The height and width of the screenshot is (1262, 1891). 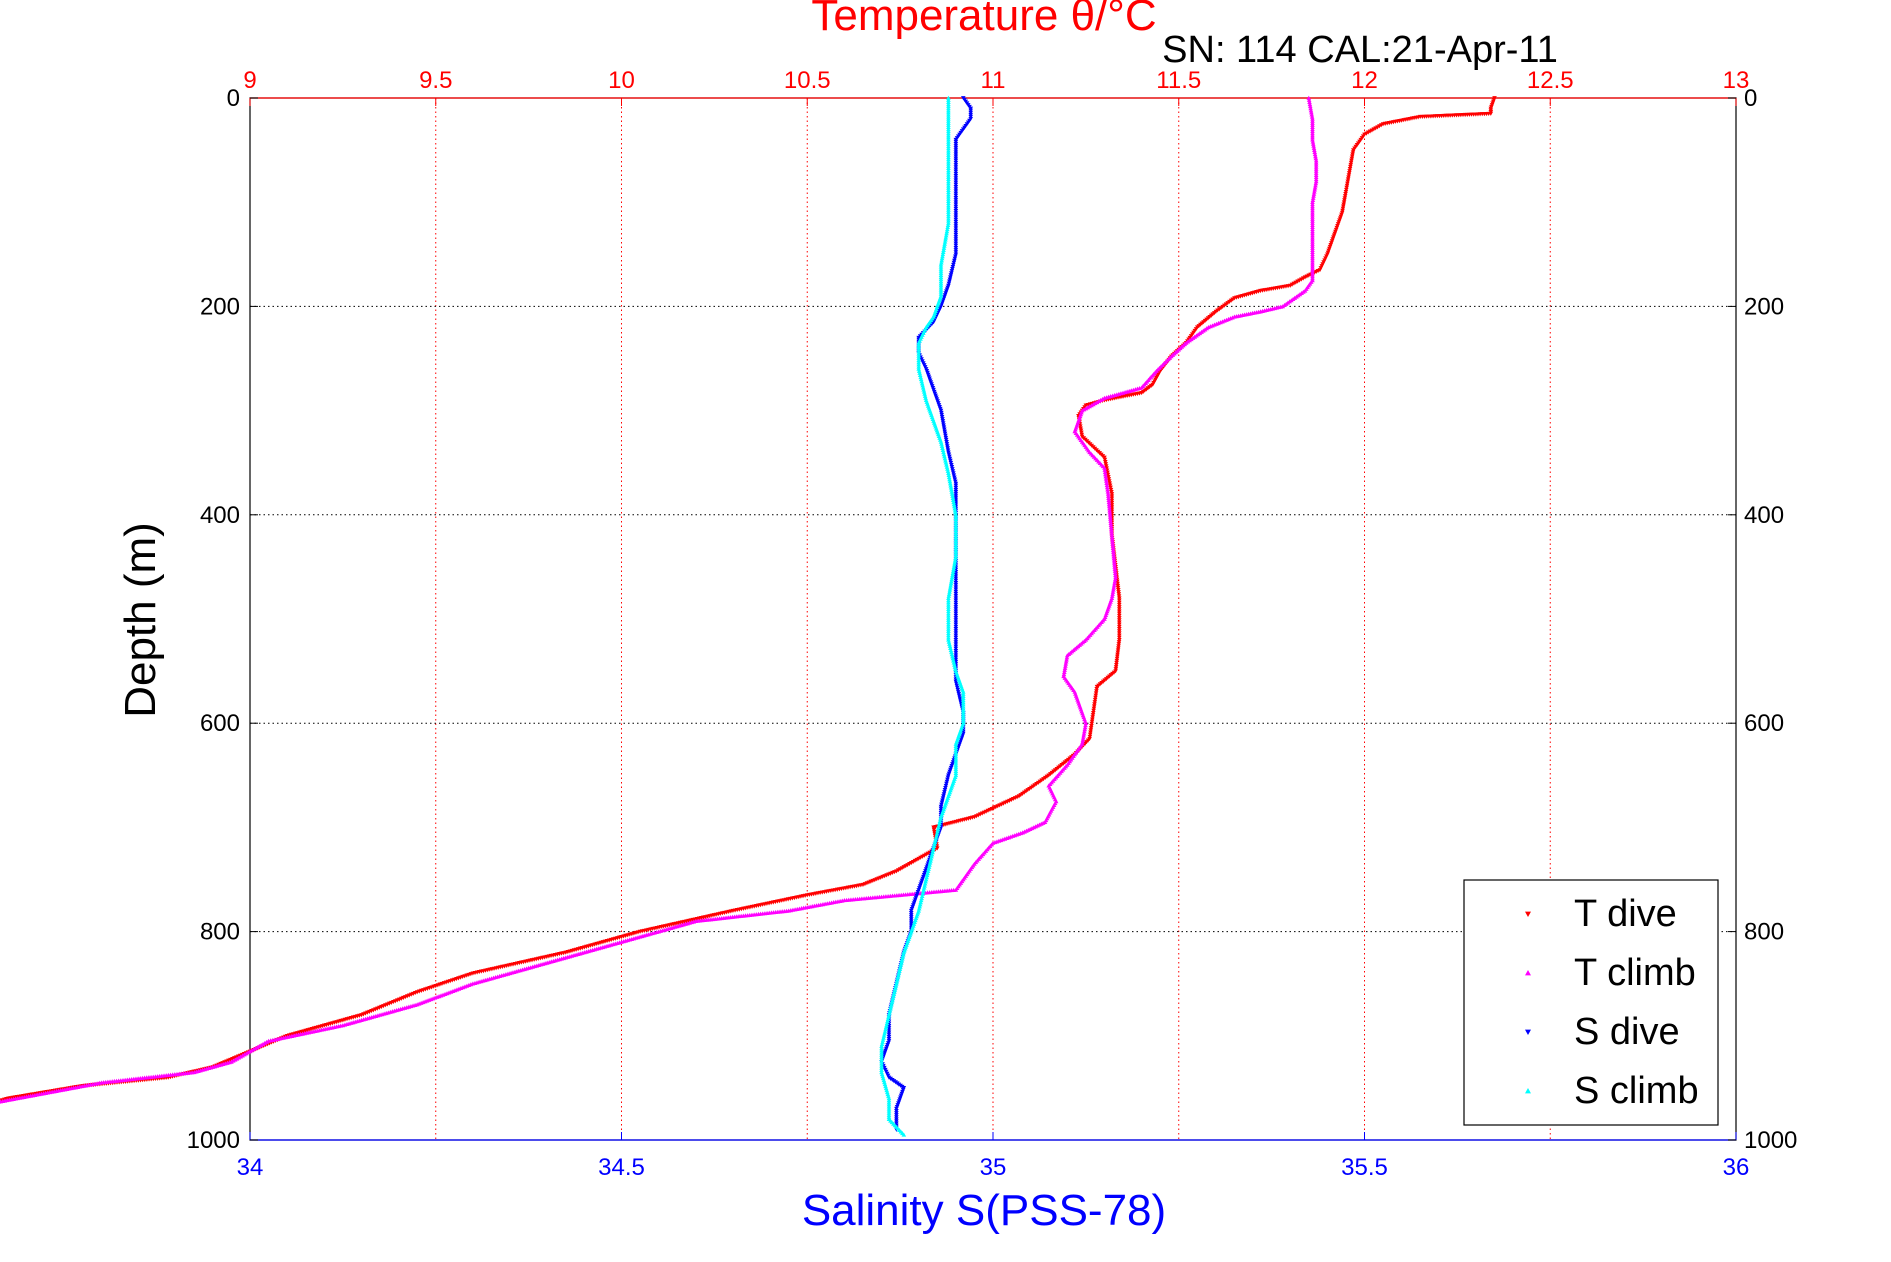 What do you see at coordinates (1750, 98) in the screenshot?
I see `right-tick-label: 0` at bounding box center [1750, 98].